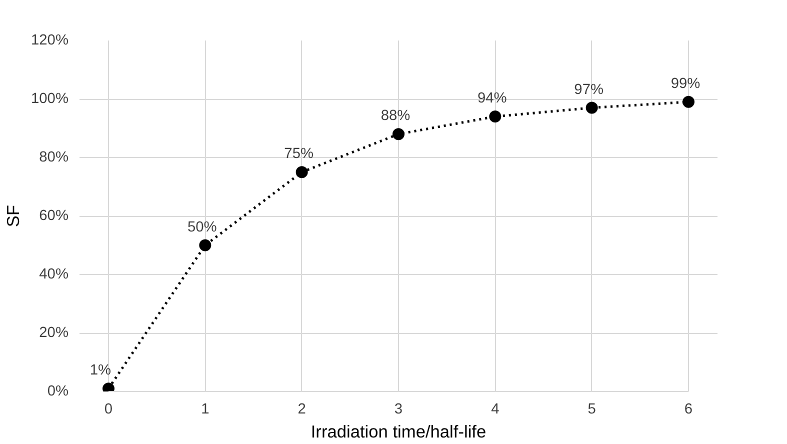 Image resolution: width=787 pixels, height=444 pixels. I want to click on y-tick-label: 0%, so click(58, 392).